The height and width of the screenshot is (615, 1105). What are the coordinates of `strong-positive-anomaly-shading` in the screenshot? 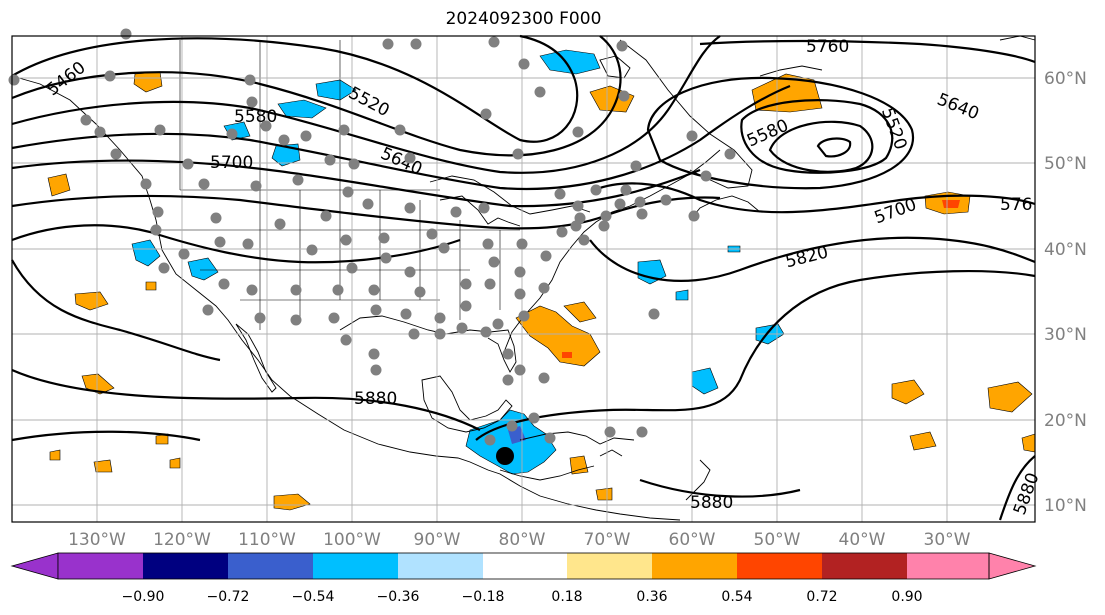 It's located at (761, 279).